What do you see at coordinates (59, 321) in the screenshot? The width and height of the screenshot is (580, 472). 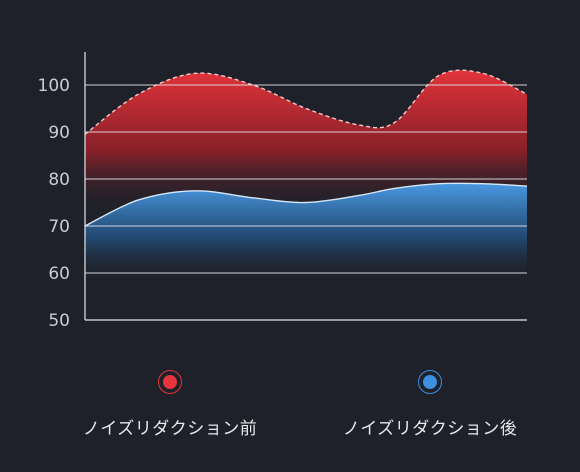 I see `y-tick-label: 50` at bounding box center [59, 321].